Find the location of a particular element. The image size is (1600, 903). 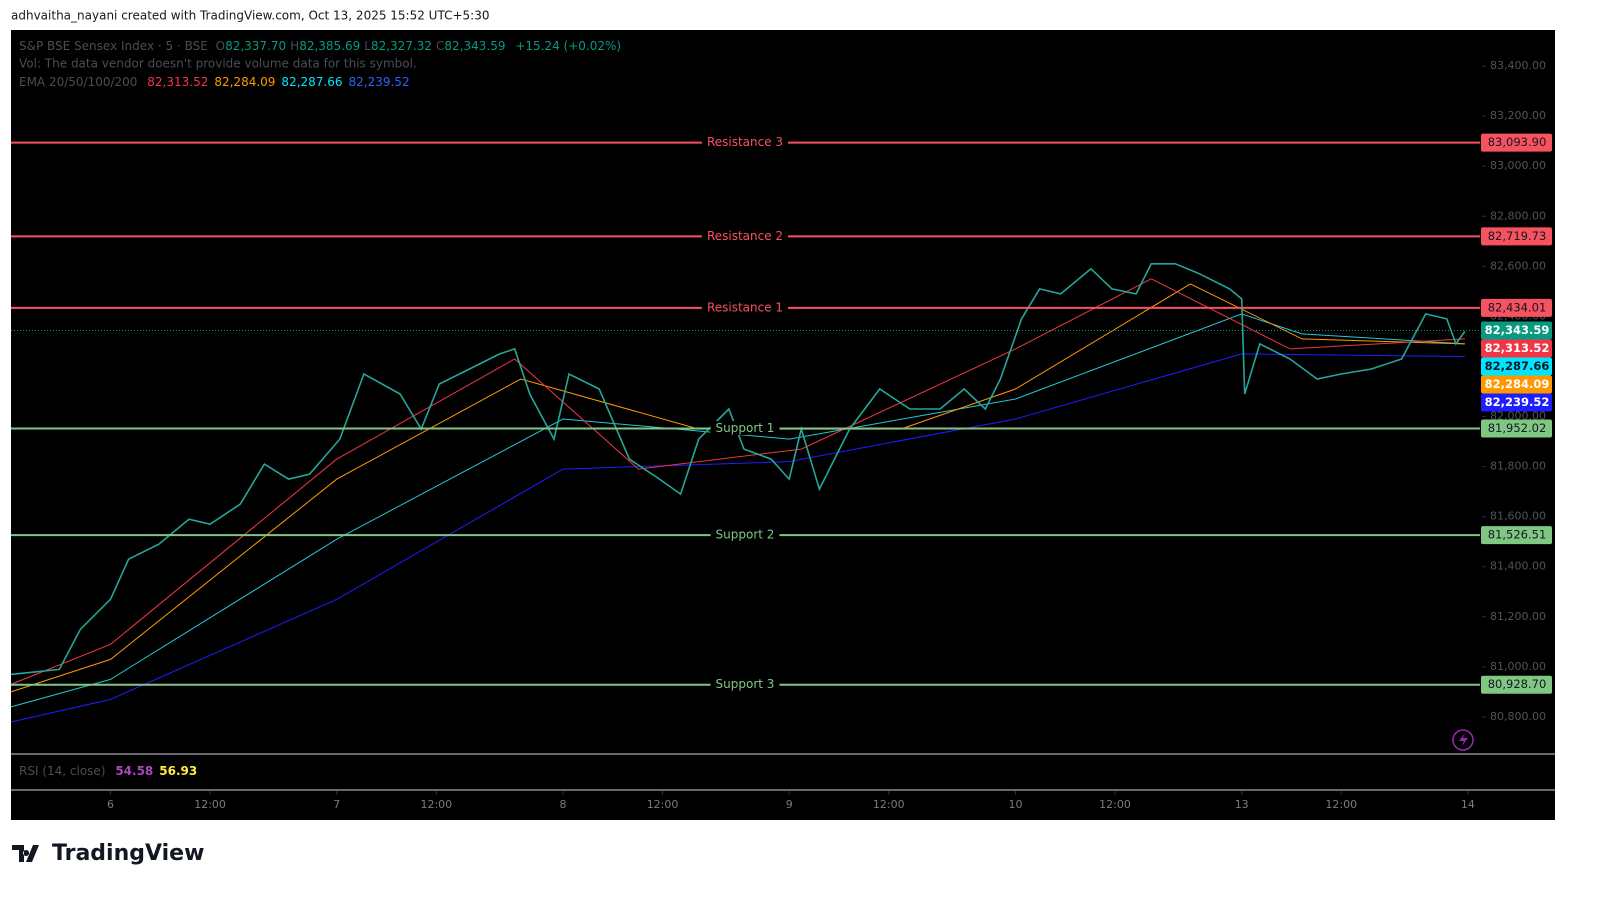

rsi-value: 54.58 is located at coordinates (134, 771).